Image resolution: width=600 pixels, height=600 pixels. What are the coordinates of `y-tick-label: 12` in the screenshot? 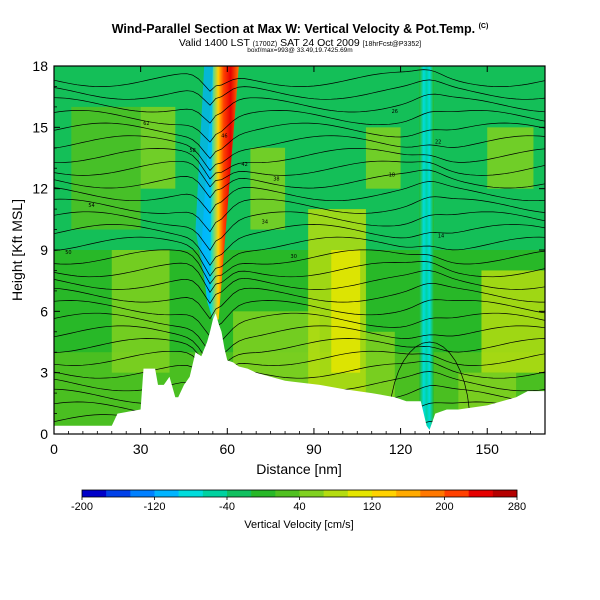 It's located at (40, 189).